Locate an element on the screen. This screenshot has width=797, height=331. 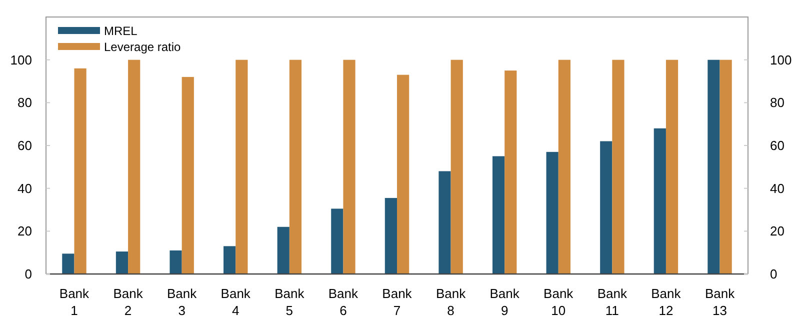
y2-tick-label: 0 is located at coordinates (774, 274).